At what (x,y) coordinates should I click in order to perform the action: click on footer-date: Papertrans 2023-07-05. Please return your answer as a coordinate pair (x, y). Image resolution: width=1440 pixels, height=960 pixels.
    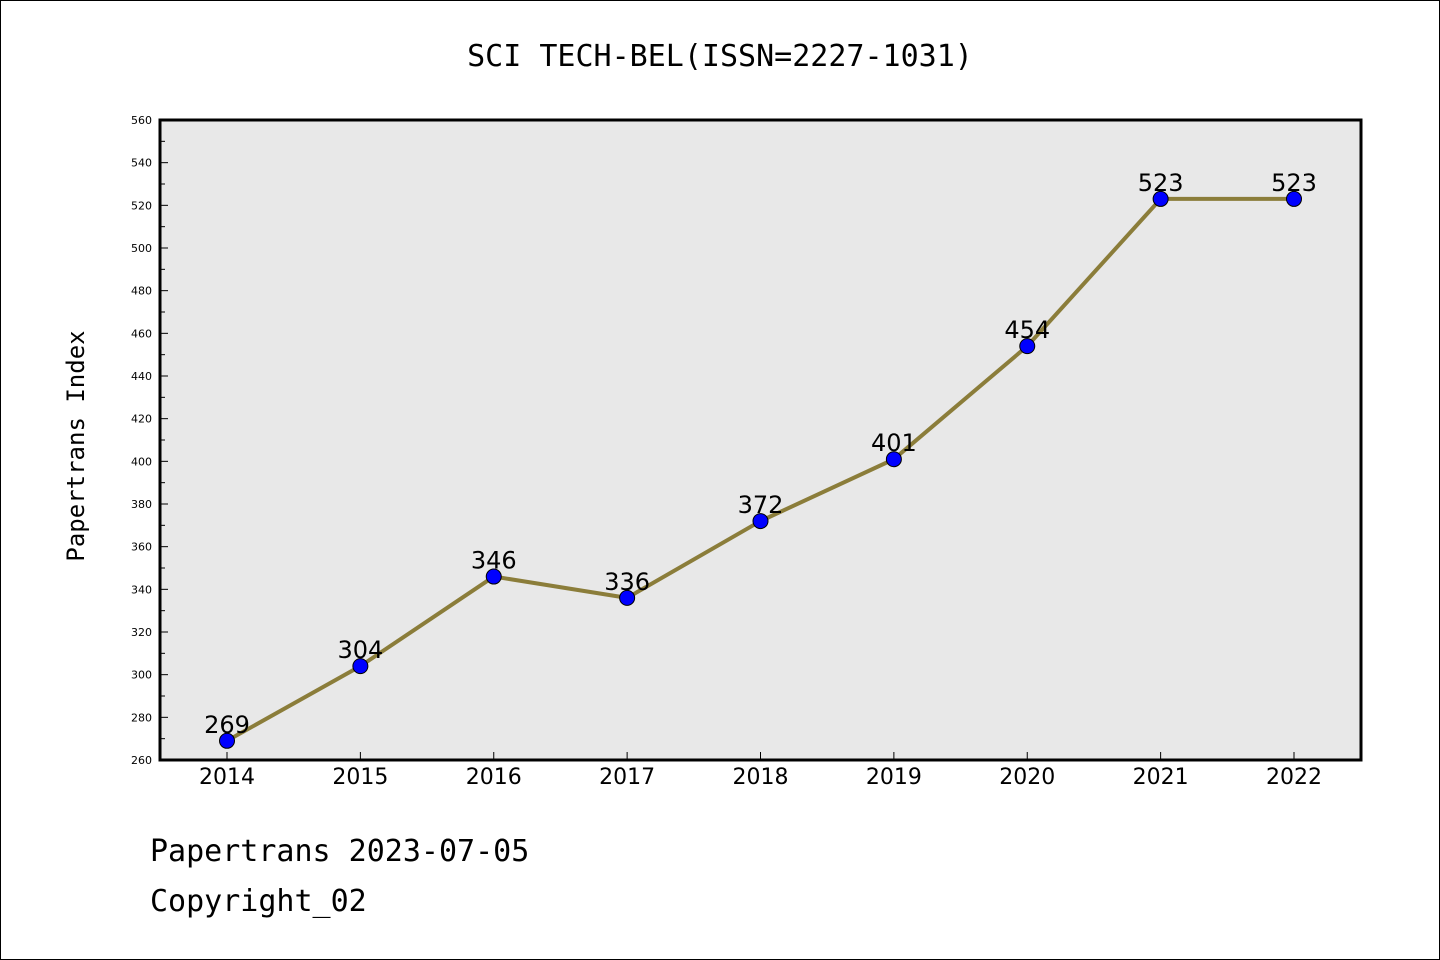
    Looking at the image, I should click on (340, 851).